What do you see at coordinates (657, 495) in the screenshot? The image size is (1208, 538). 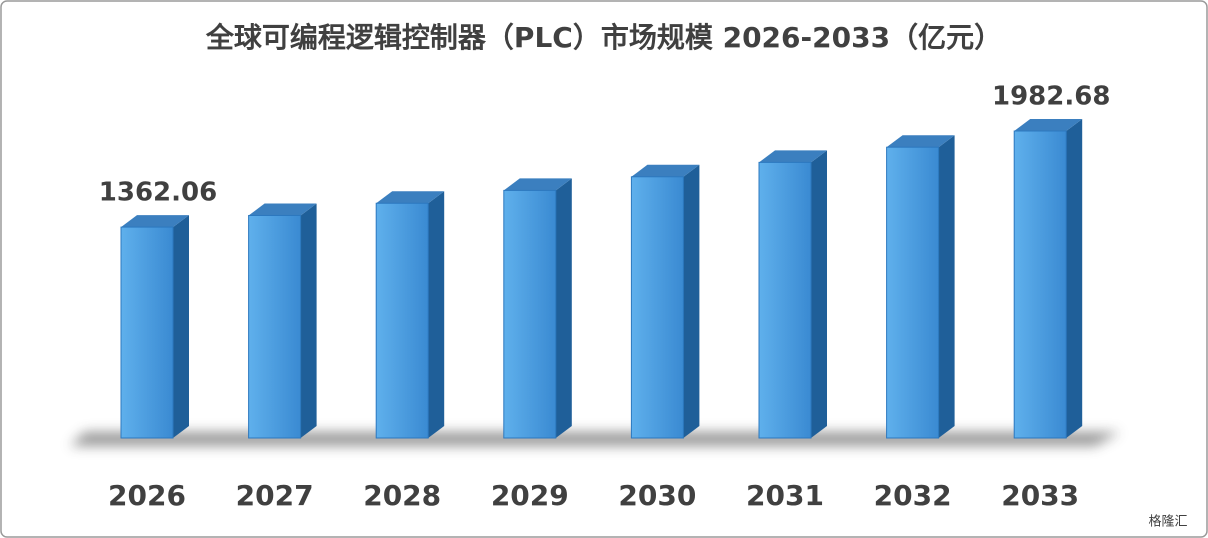 I see `x-tick-label: 2030` at bounding box center [657, 495].